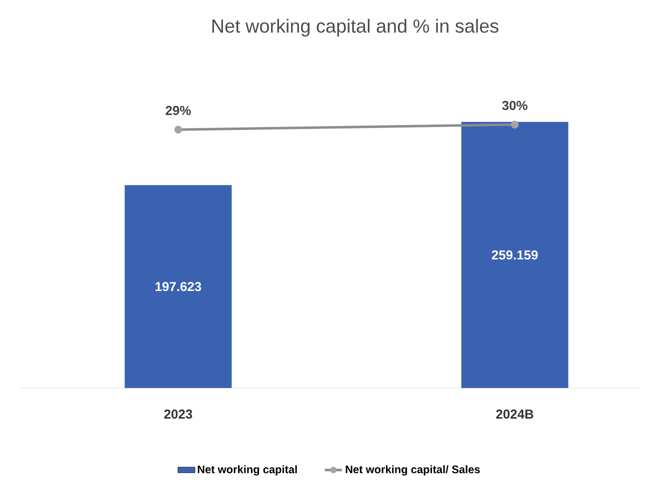 The image size is (656, 502). Describe the element at coordinates (179, 287) in the screenshot. I see `data-label: 197.623` at that location.